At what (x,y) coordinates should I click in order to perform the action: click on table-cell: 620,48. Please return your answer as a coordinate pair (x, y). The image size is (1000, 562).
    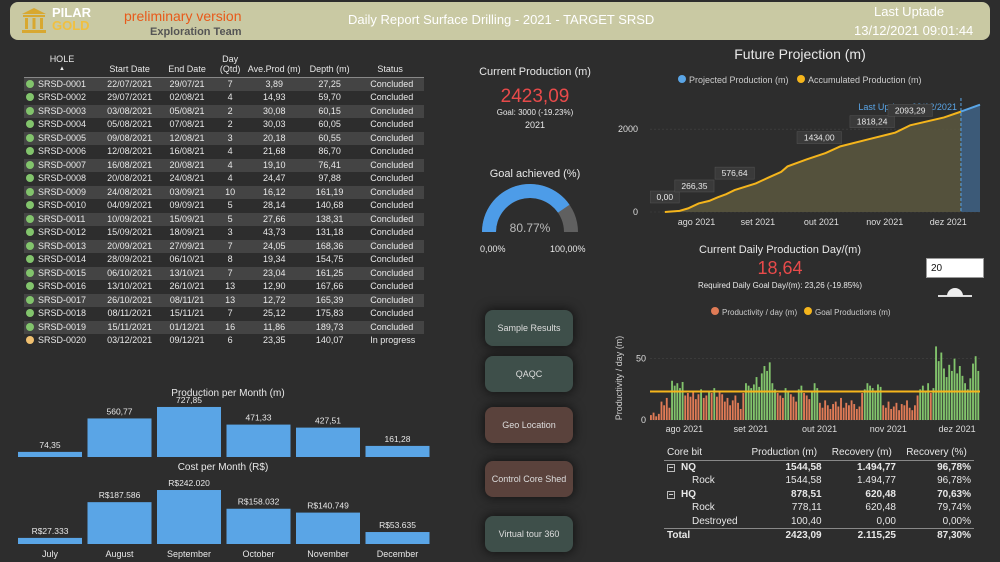
    Looking at the image, I should click on (880, 494).